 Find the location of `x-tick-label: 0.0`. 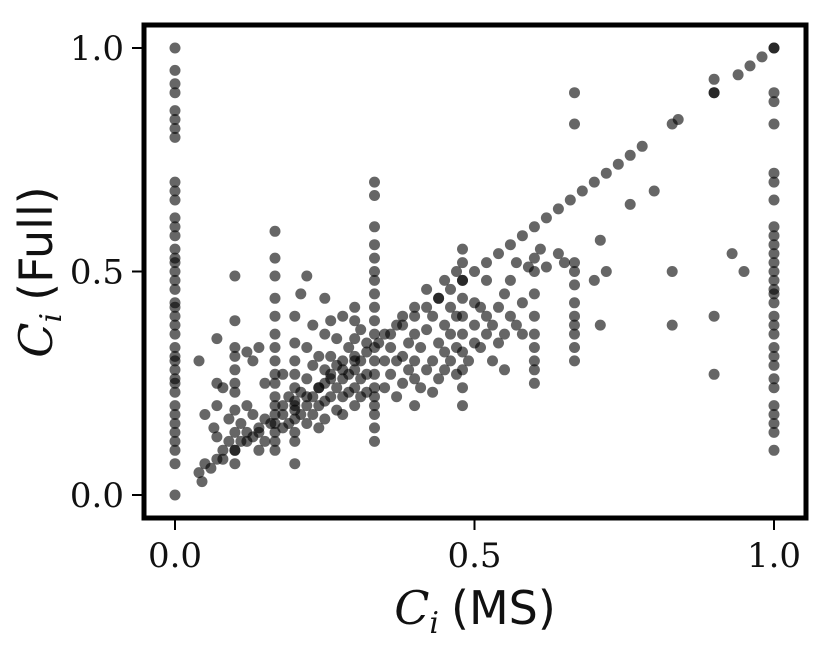

x-tick-label: 0.0 is located at coordinates (175, 556).